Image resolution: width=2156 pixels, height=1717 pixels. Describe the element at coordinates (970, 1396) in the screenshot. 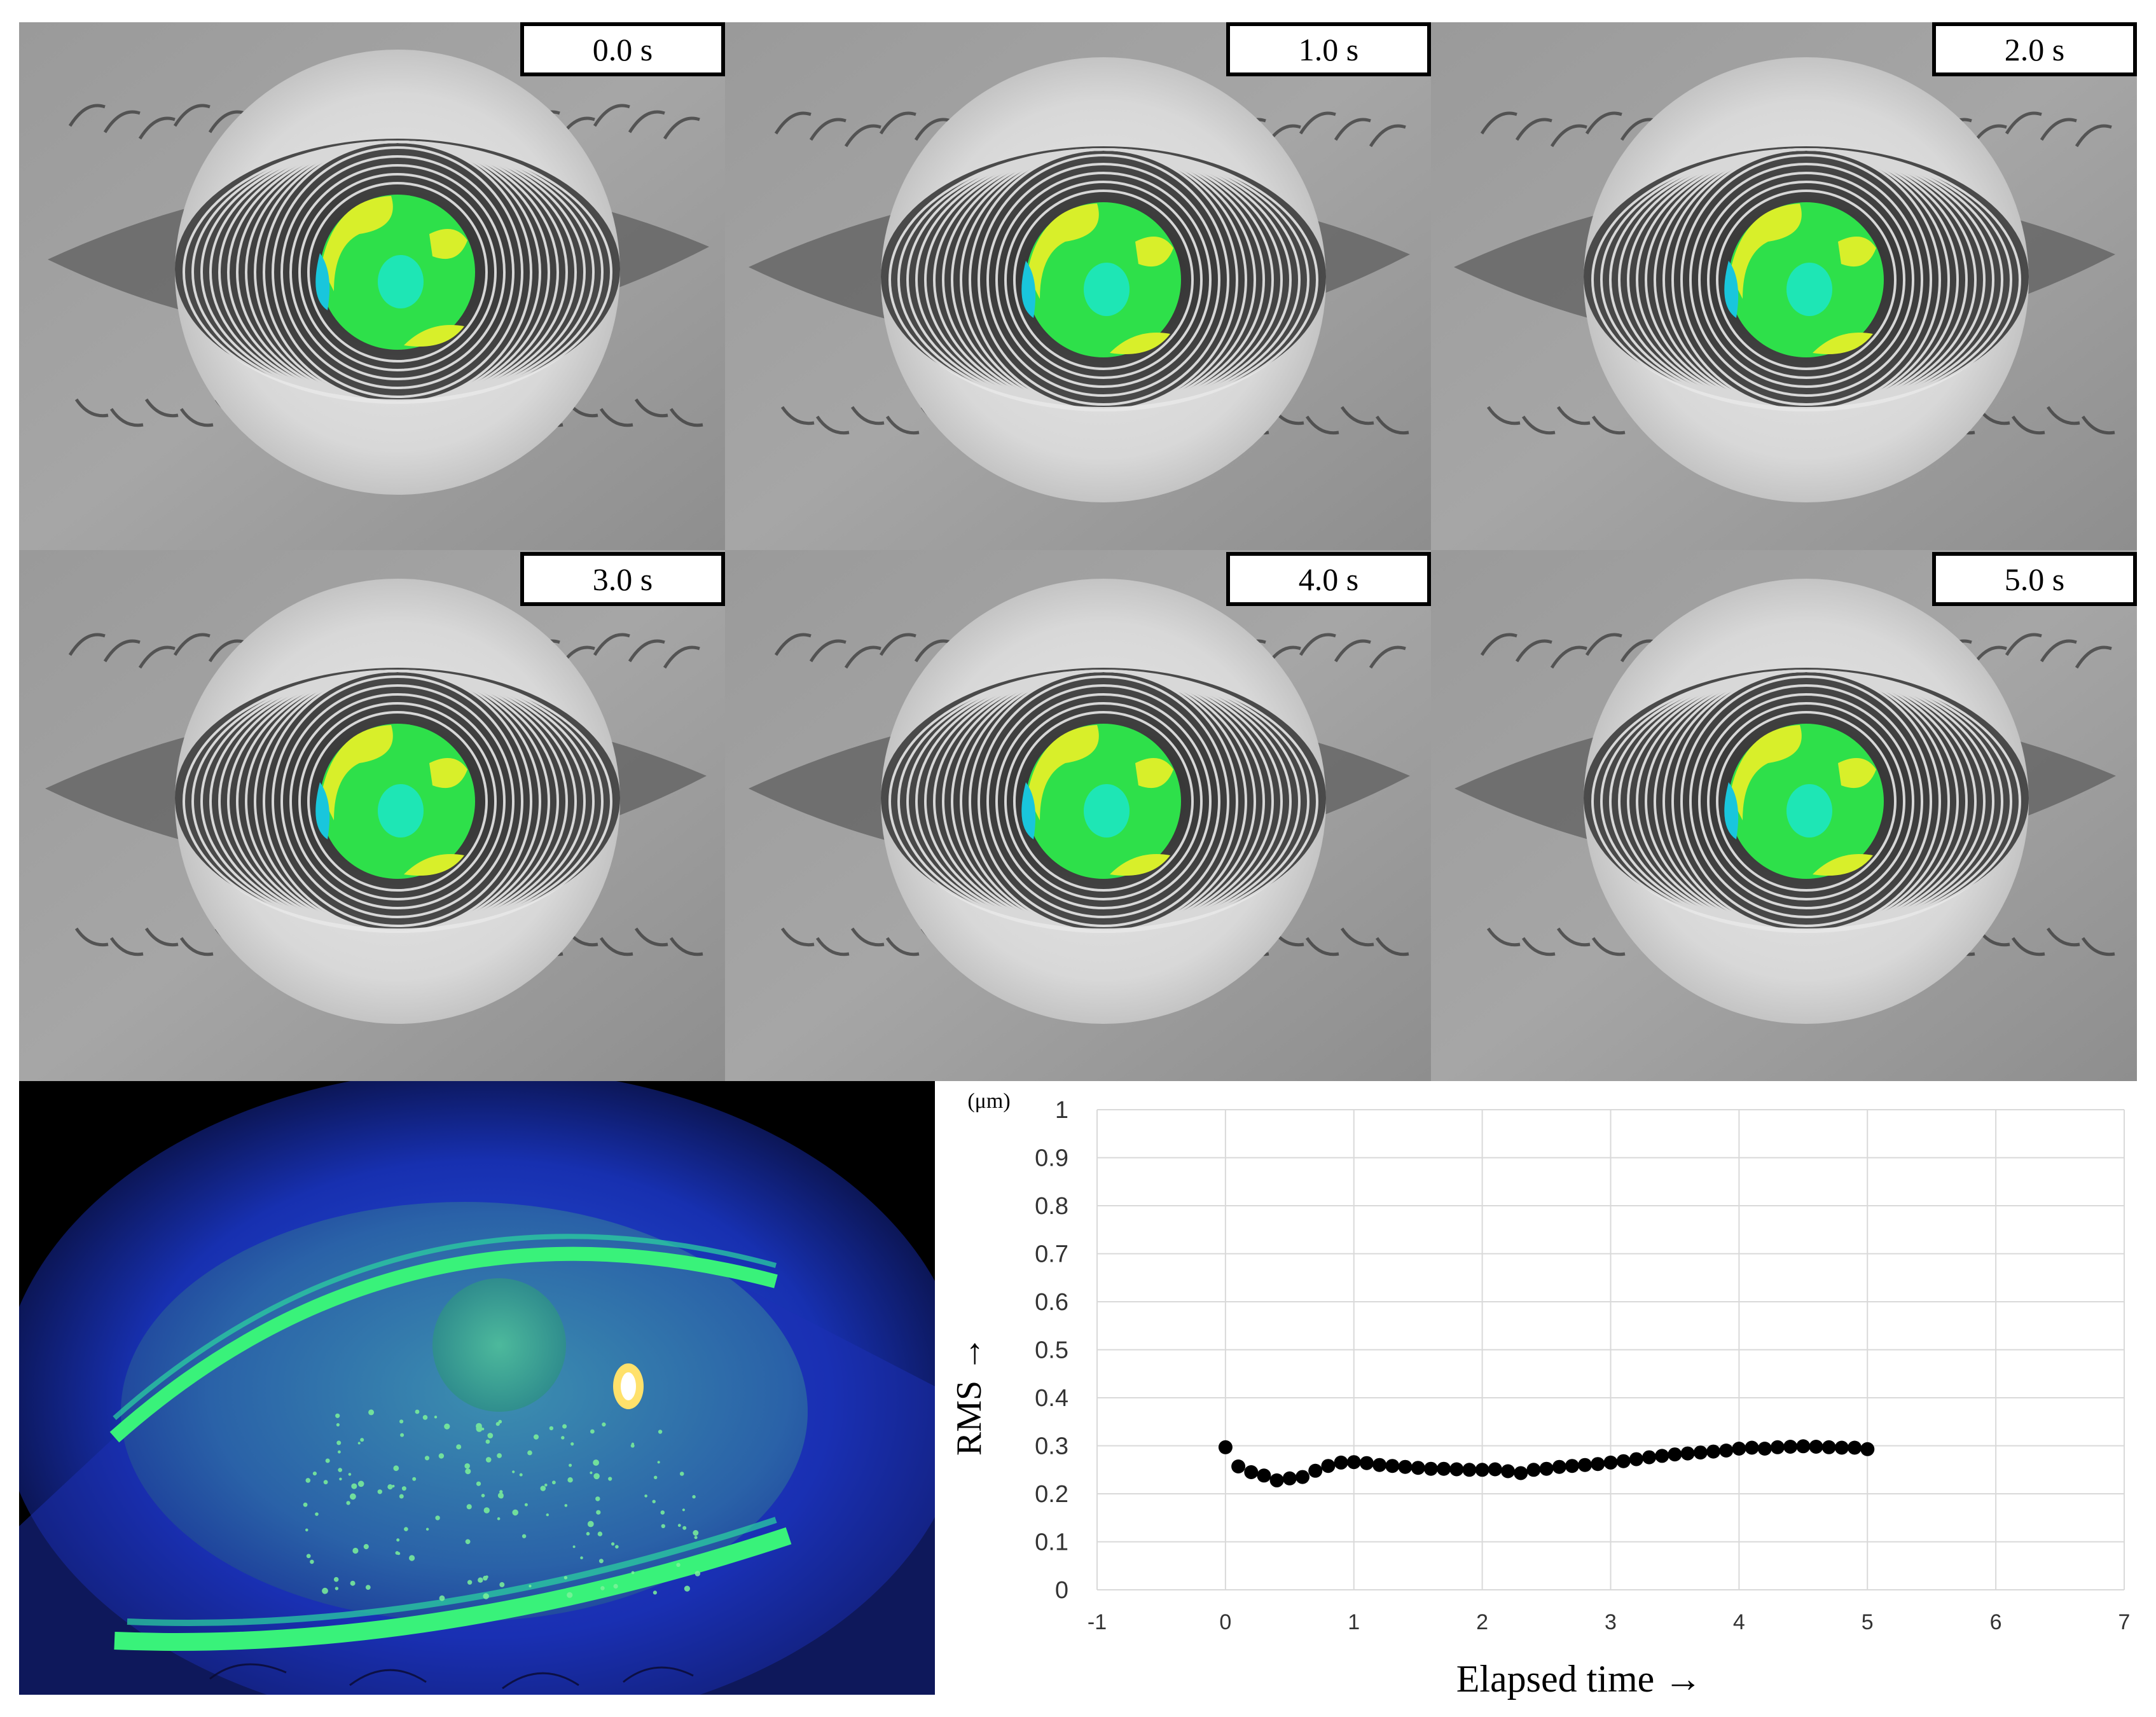

I see `chart-y-axis-label: RMS →` at that location.